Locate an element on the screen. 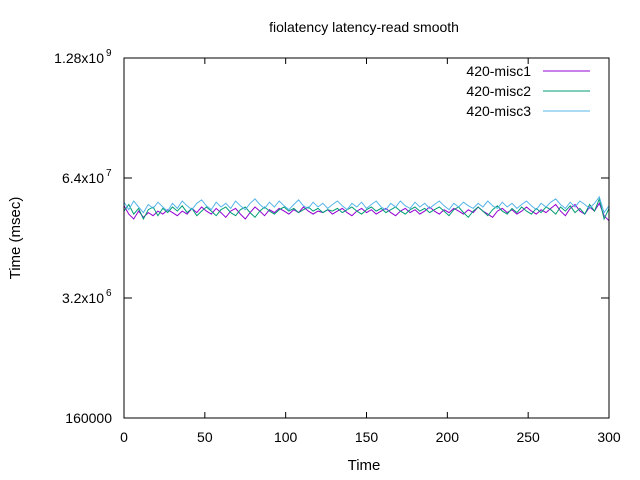 This screenshot has width=640, height=480. y-tick-label: 6.4x10 is located at coordinates (83, 178).